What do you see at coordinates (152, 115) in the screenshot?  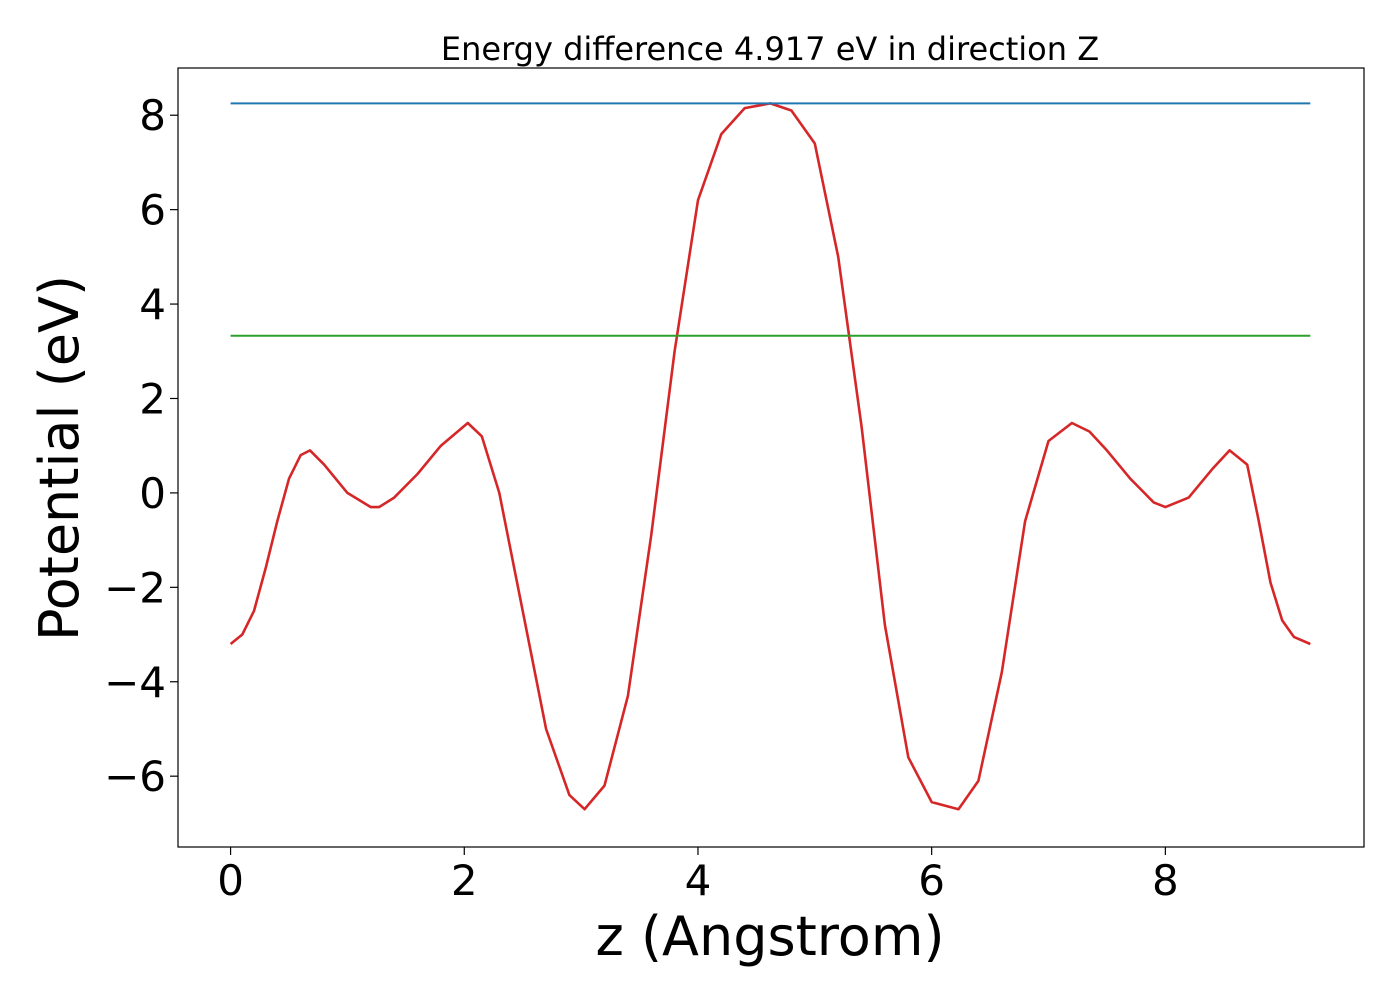 I see `y-tick-label: 8` at bounding box center [152, 115].